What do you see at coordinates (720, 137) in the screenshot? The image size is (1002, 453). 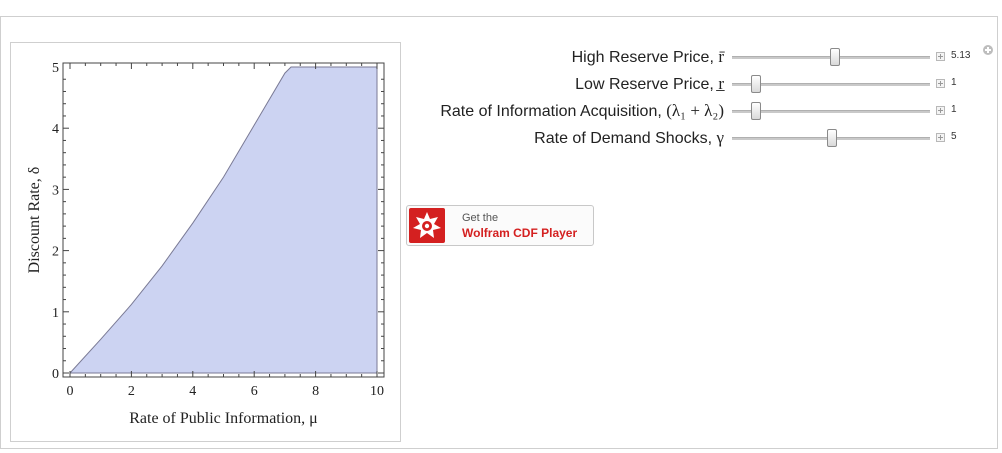 I see `control-symbol: γ` at bounding box center [720, 137].